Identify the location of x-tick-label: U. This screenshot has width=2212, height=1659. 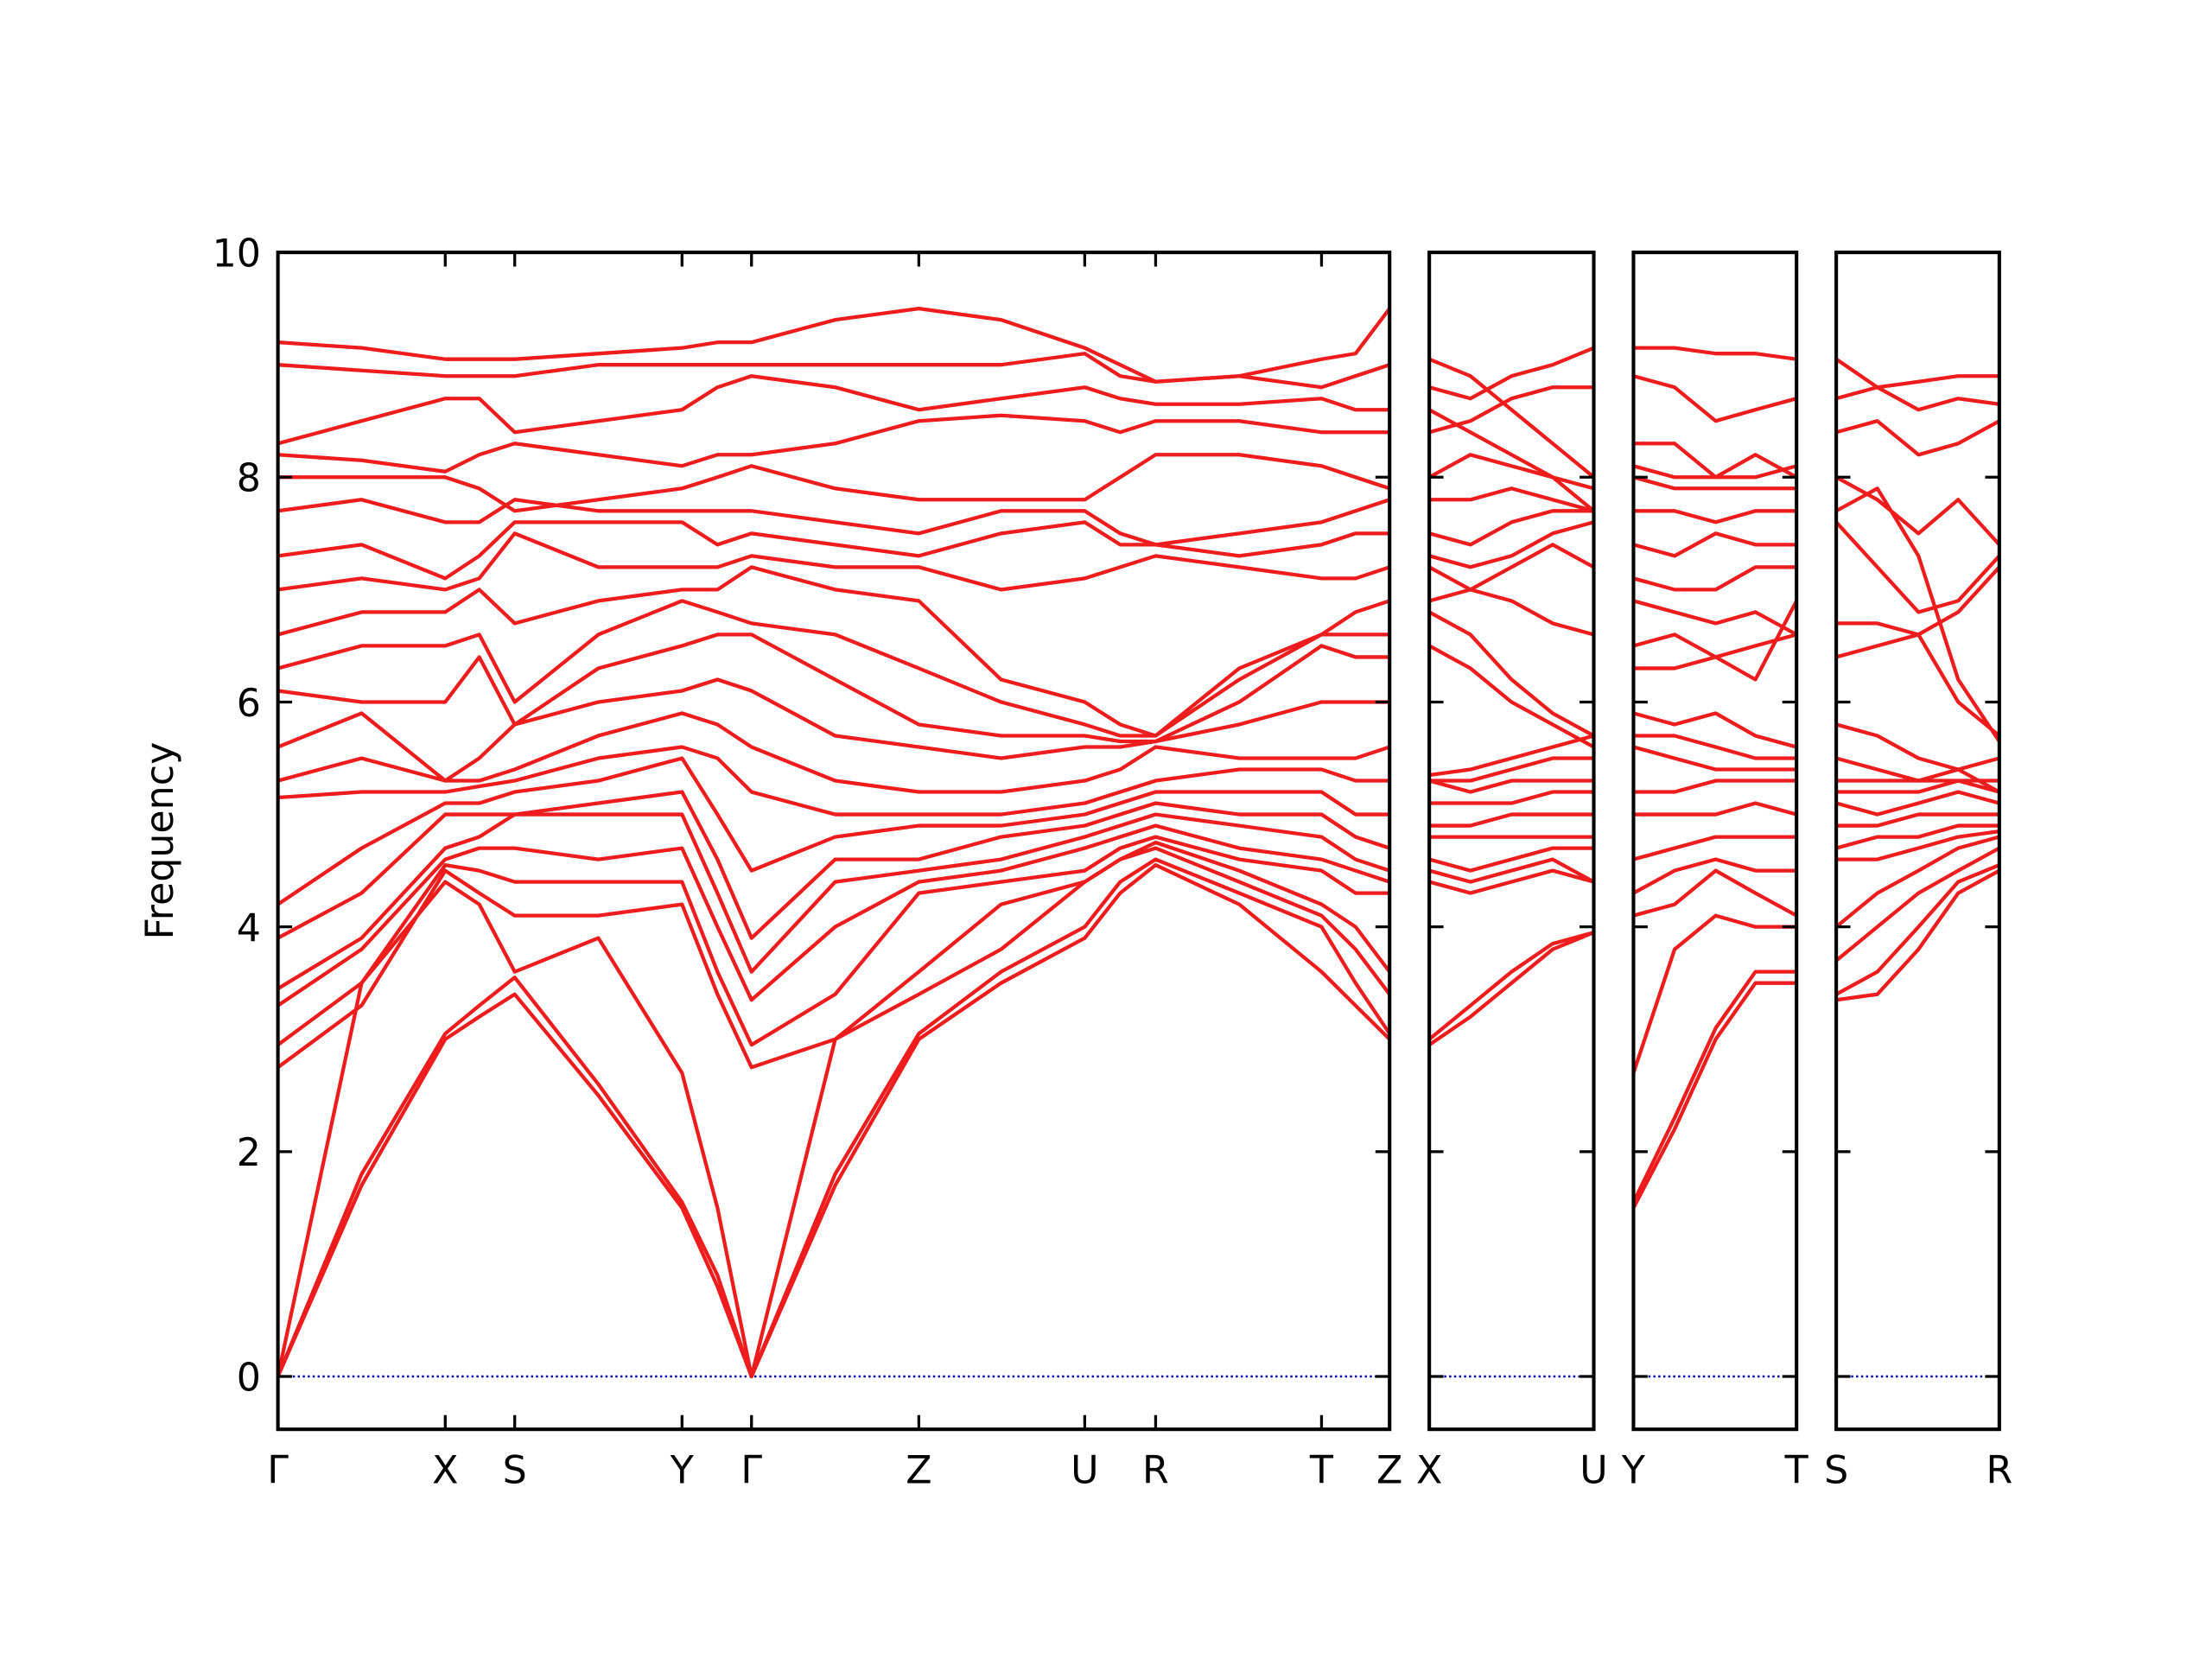
(1593, 1471).